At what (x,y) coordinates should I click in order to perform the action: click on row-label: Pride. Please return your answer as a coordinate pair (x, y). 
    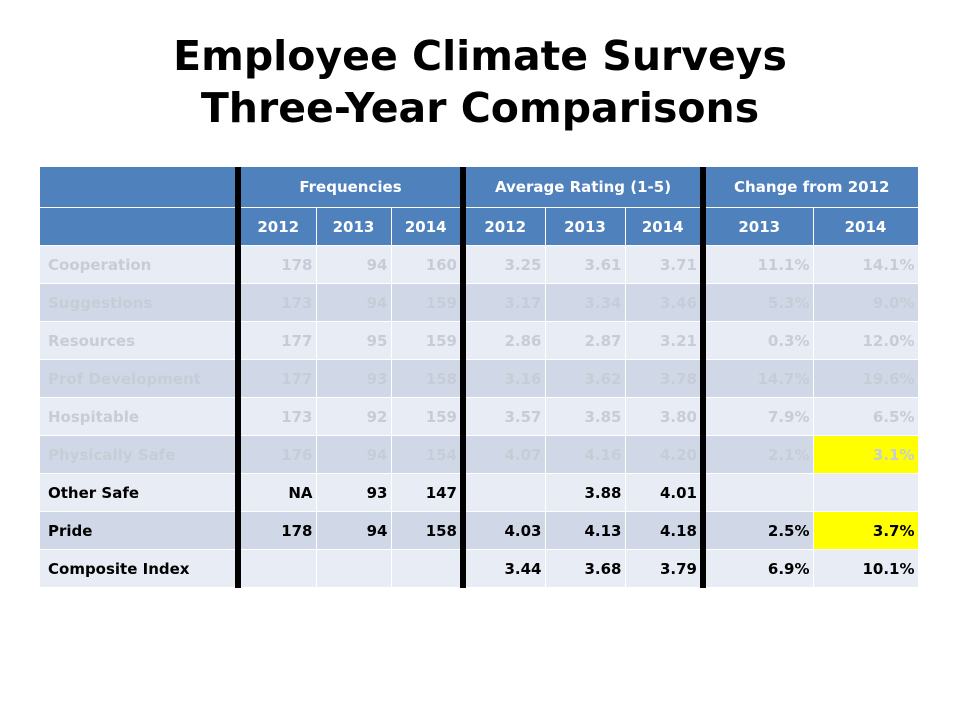
    Looking at the image, I should click on (139, 530).